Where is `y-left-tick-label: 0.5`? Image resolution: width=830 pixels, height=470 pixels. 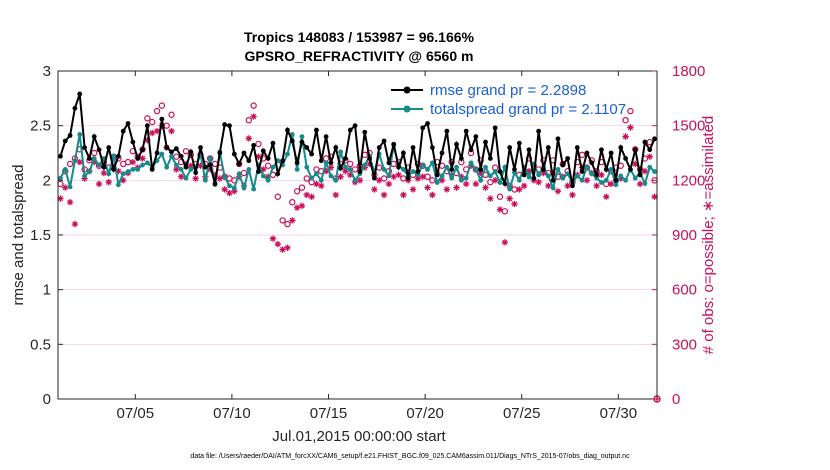
y-left-tick-label: 0.5 is located at coordinates (40, 344).